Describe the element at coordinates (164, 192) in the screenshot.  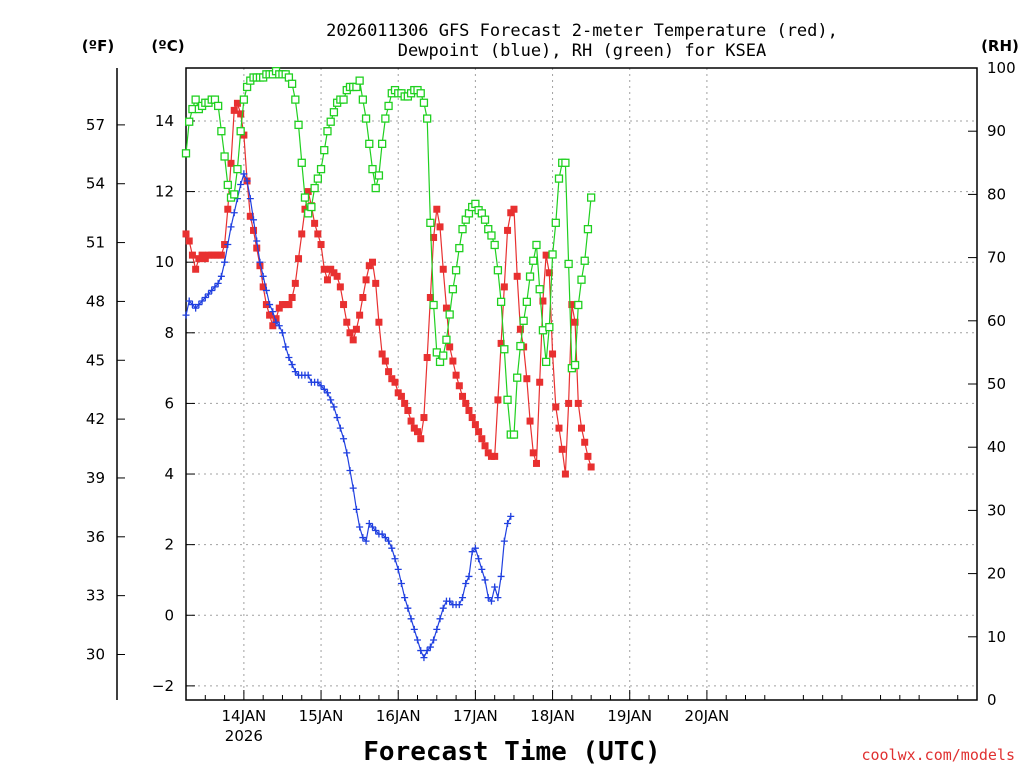
I see `celsius-tick-label: 12` at that location.